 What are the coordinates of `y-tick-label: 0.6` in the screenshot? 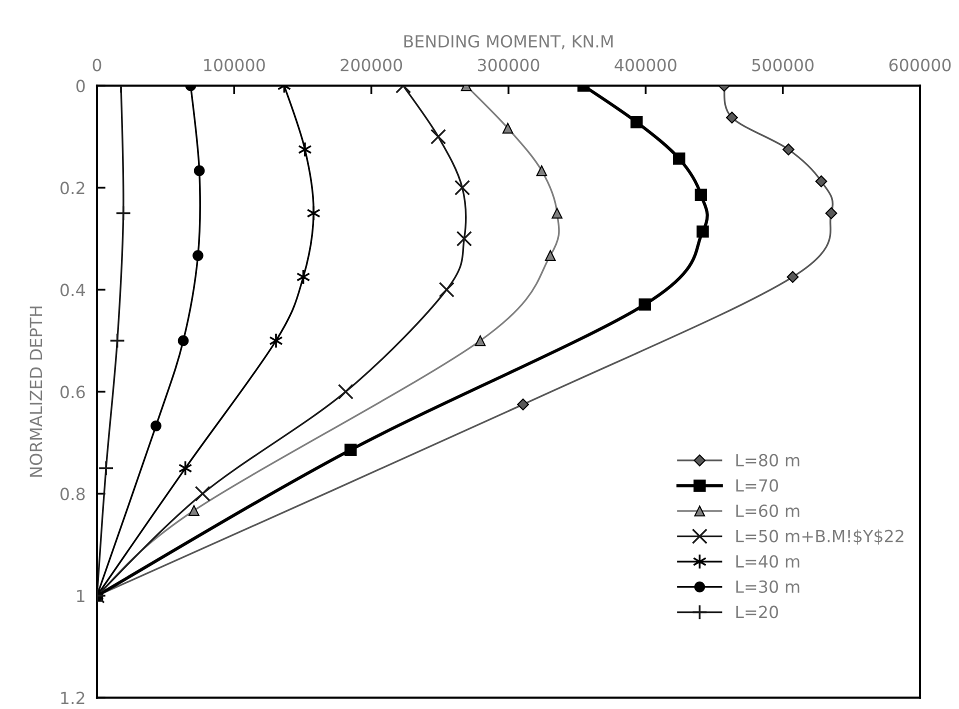 It's located at (72, 392).